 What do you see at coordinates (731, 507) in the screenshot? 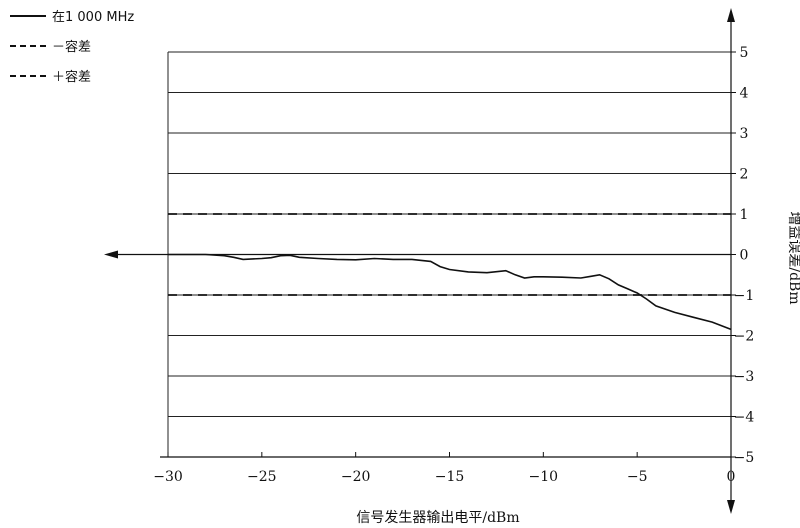
I see `y-axis-arrow-down` at bounding box center [731, 507].